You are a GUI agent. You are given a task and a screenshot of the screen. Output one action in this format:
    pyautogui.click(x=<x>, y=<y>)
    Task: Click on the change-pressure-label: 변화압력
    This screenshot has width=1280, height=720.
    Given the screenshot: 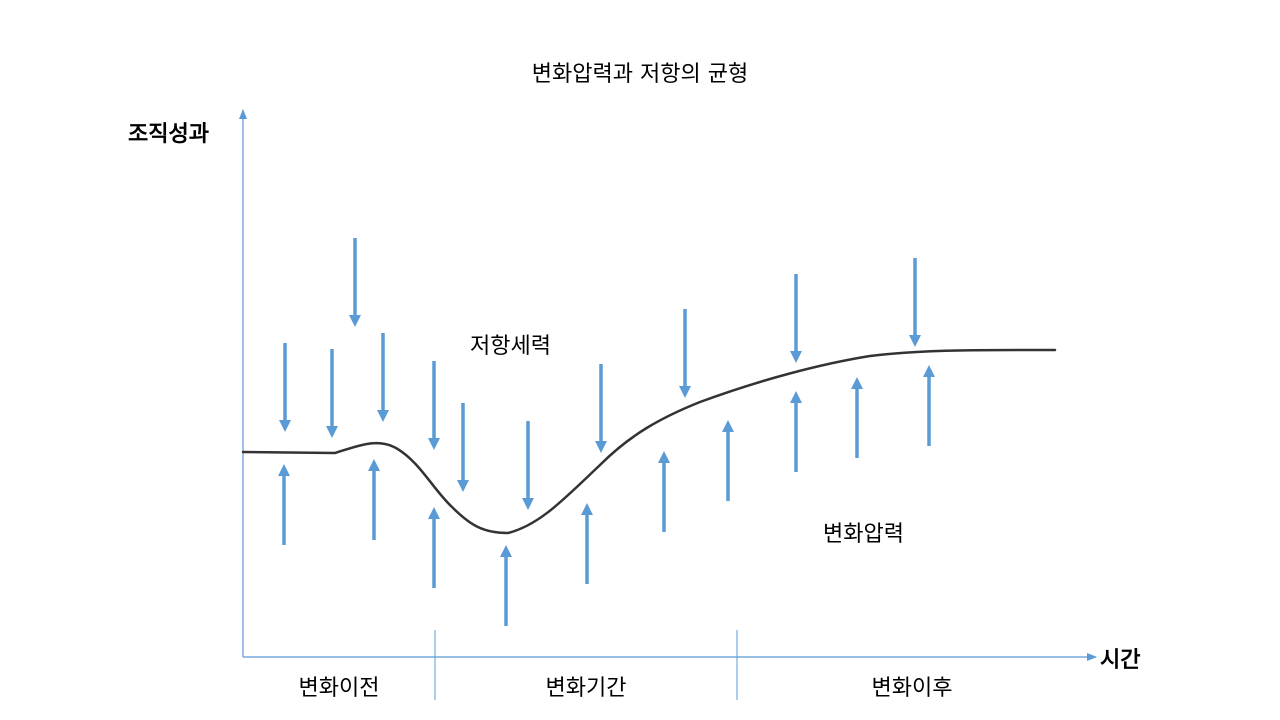 What is the action you would take?
    pyautogui.click(x=863, y=534)
    